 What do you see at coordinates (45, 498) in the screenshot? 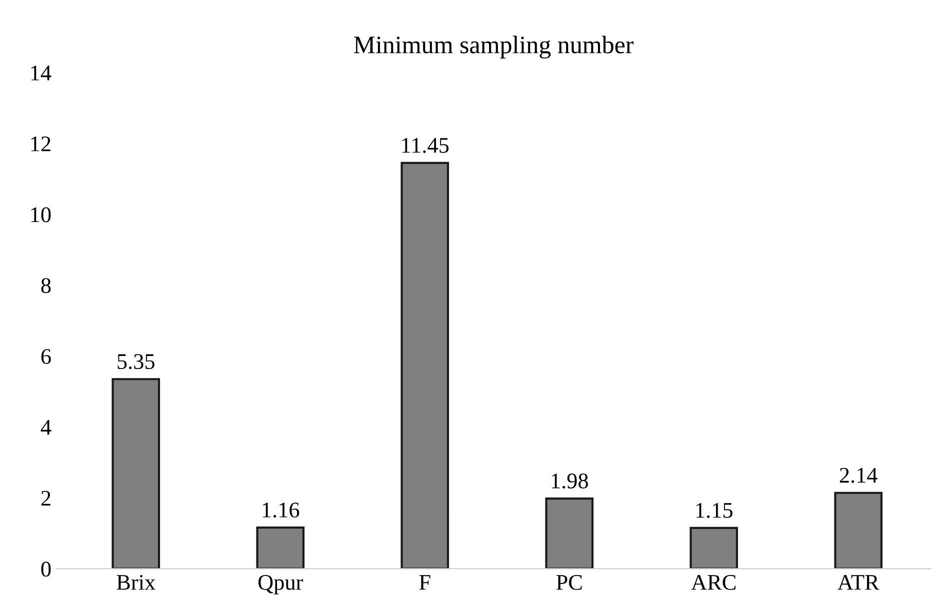
I see `y-tick-label: 2` at bounding box center [45, 498].